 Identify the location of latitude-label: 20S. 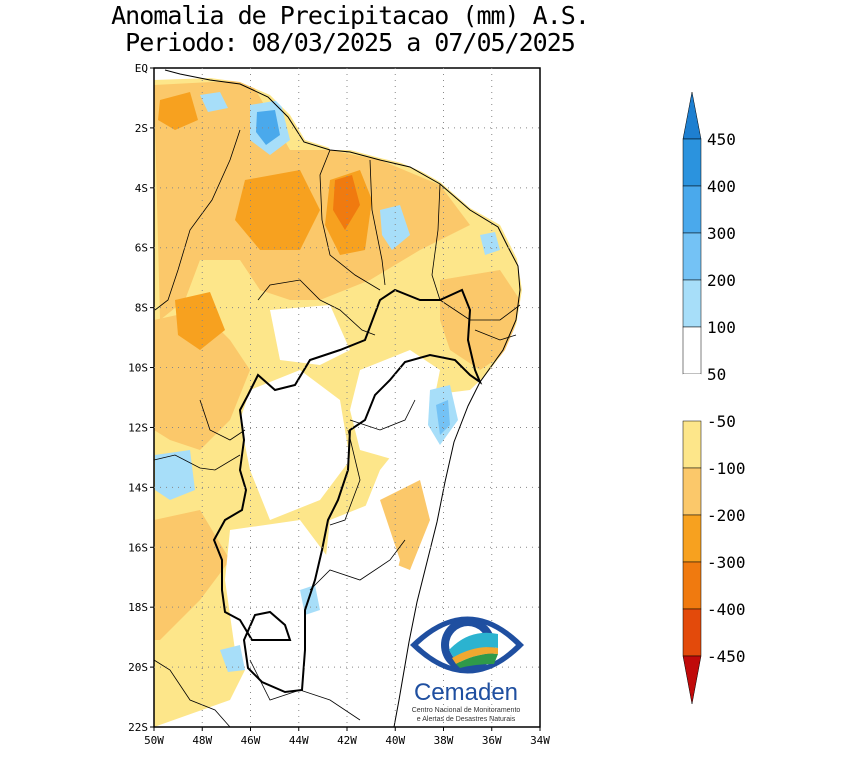
(138, 667).